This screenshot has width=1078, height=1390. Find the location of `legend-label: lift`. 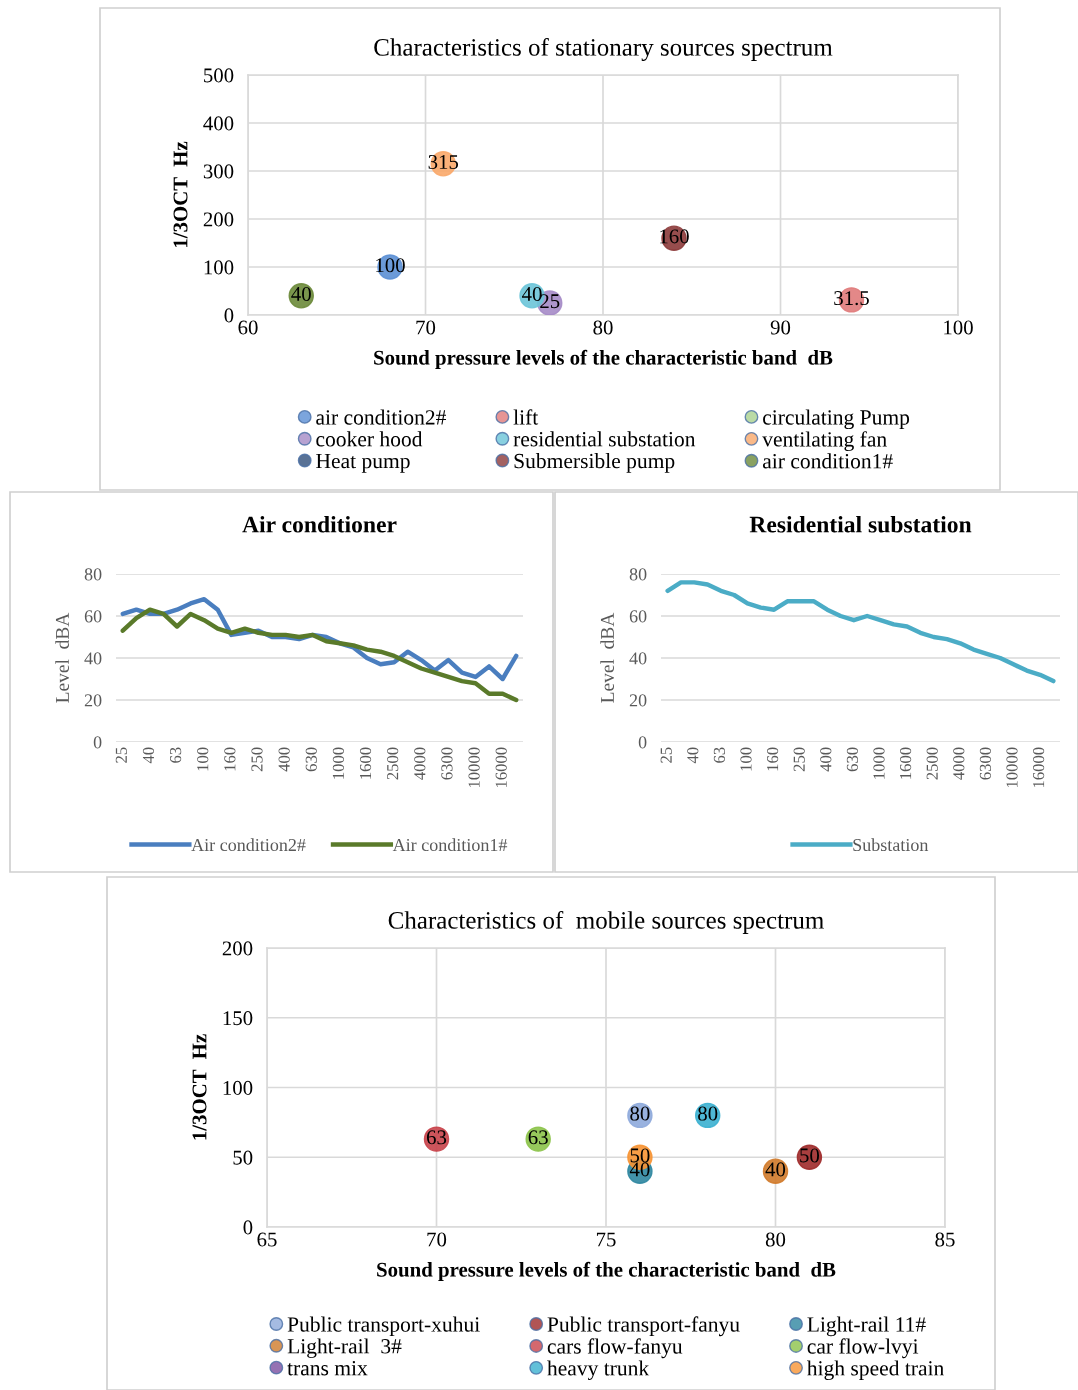

legend-label: lift is located at coordinates (526, 417).